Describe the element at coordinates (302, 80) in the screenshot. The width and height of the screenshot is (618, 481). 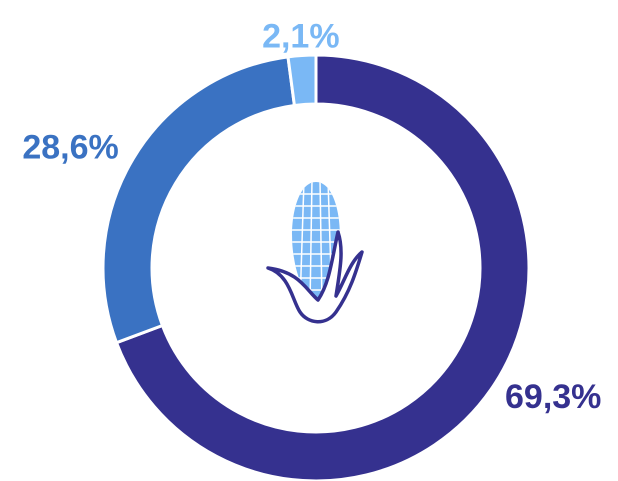
I see `donut-segment` at that location.